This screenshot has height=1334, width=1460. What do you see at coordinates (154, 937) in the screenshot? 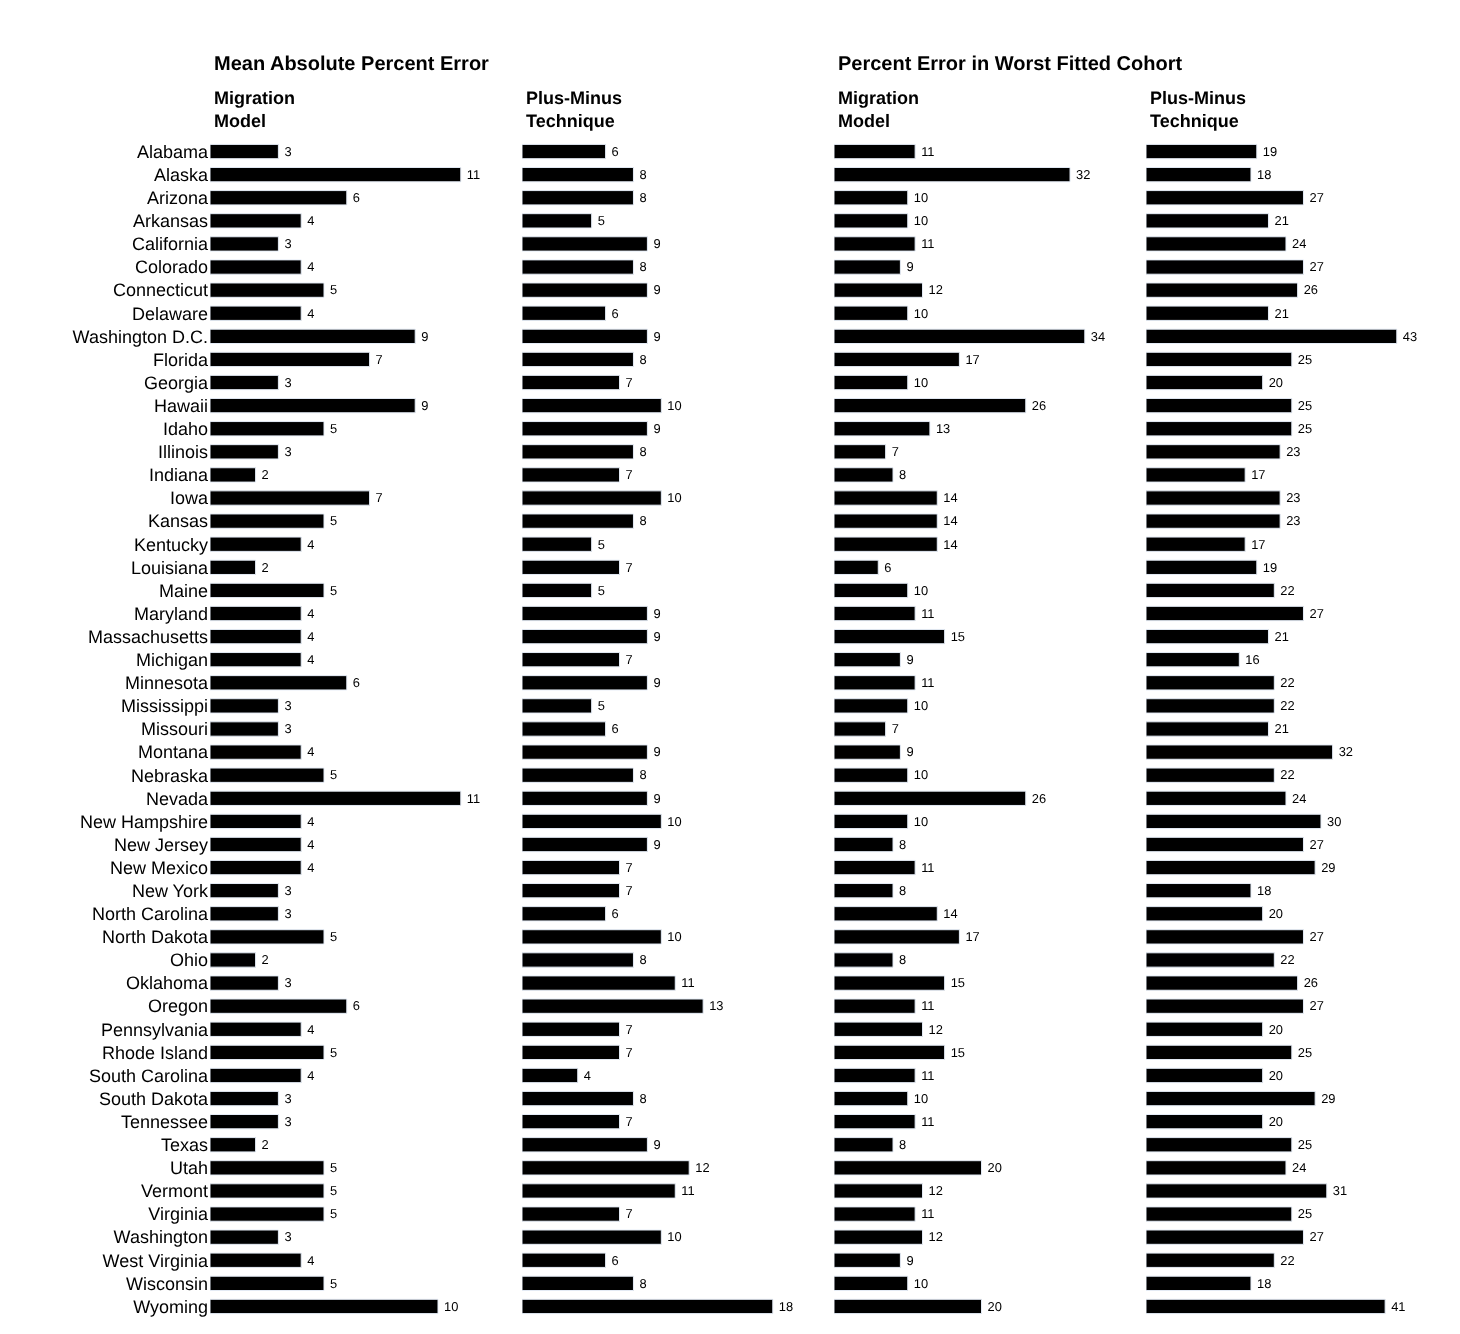
I see `y-tick-label: North Dakota` at bounding box center [154, 937].